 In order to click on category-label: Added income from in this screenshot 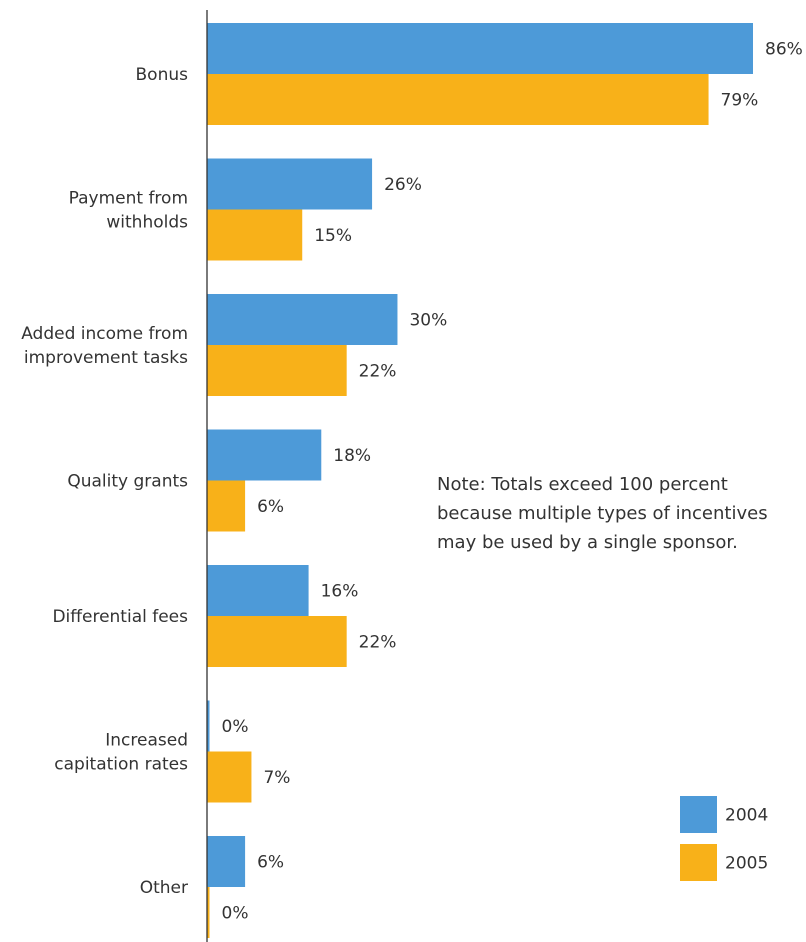, I will do `click(104, 334)`.